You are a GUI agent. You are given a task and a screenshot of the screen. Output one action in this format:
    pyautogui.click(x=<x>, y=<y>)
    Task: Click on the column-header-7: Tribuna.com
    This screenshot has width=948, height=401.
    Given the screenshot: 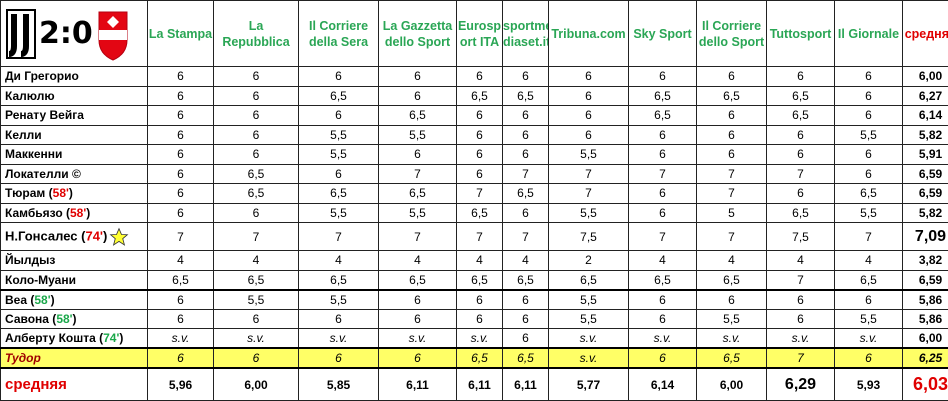 What is the action you would take?
    pyautogui.click(x=588, y=33)
    